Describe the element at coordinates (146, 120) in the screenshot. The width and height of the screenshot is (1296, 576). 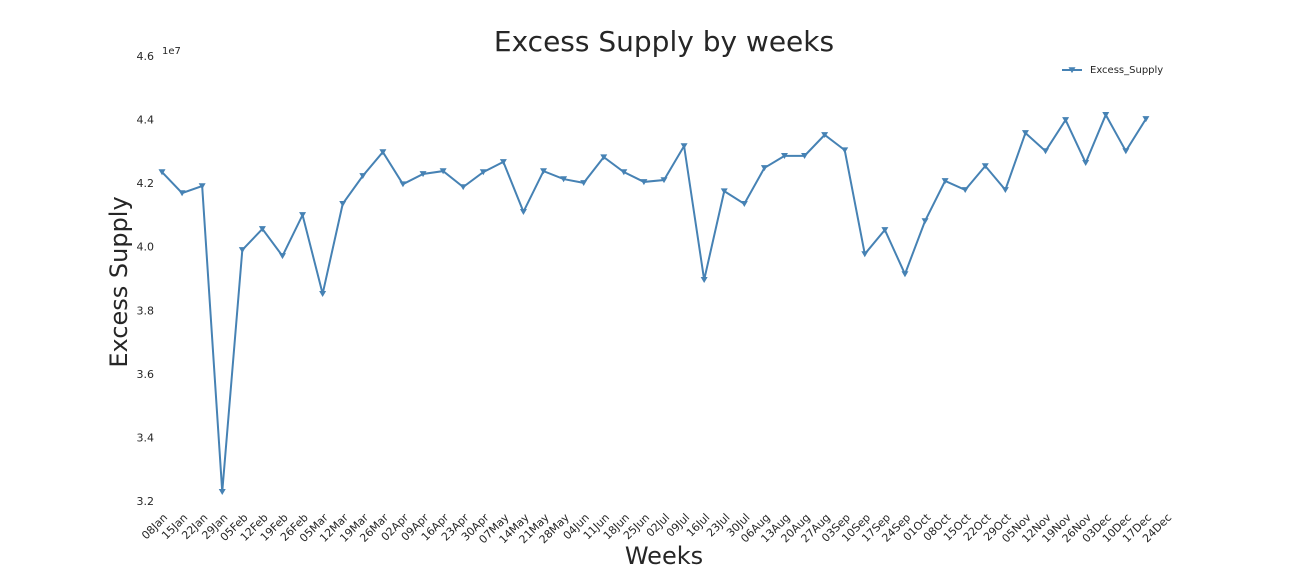
I see `y-tick-label: 4.4` at that location.